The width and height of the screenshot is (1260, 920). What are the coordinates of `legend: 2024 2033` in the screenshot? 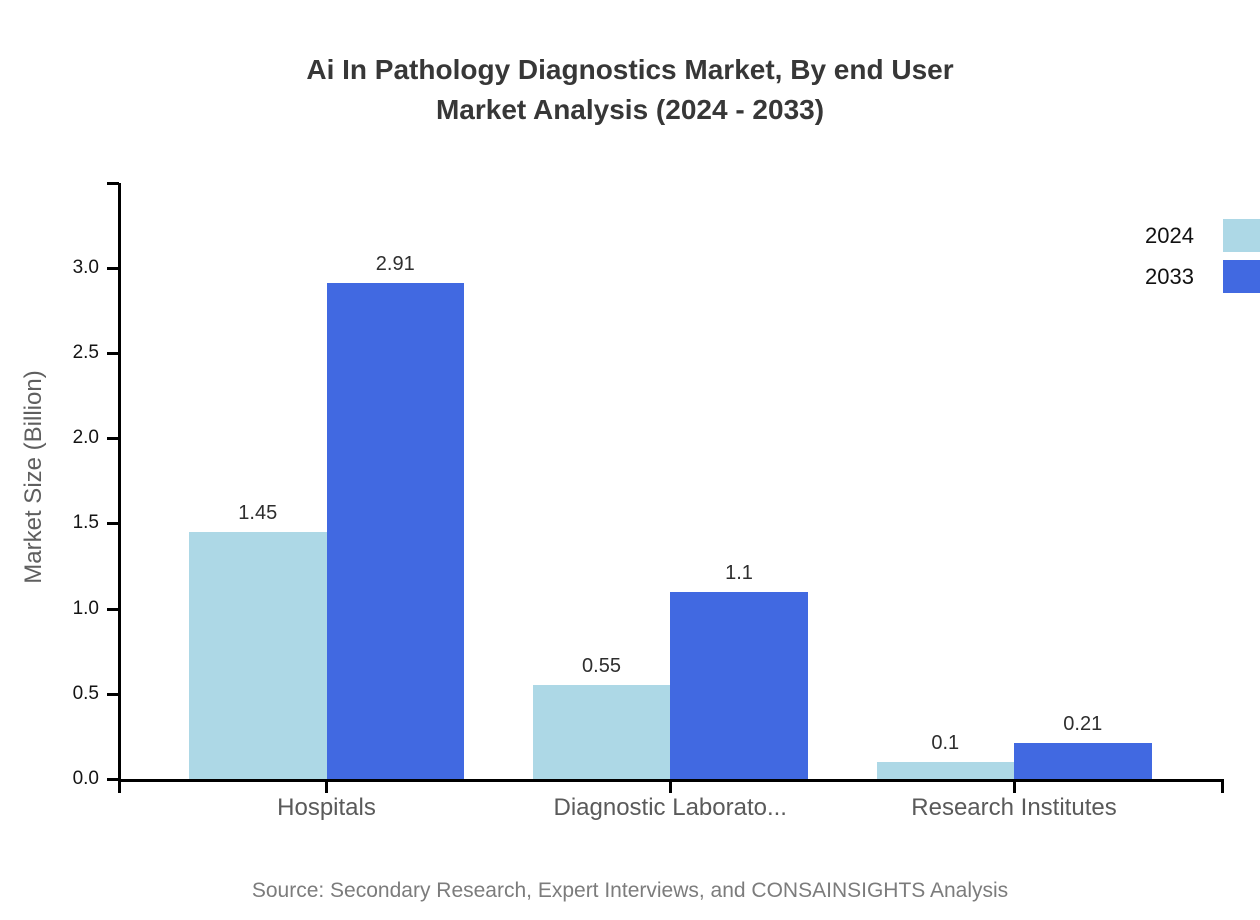 It's located at (1202, 260).